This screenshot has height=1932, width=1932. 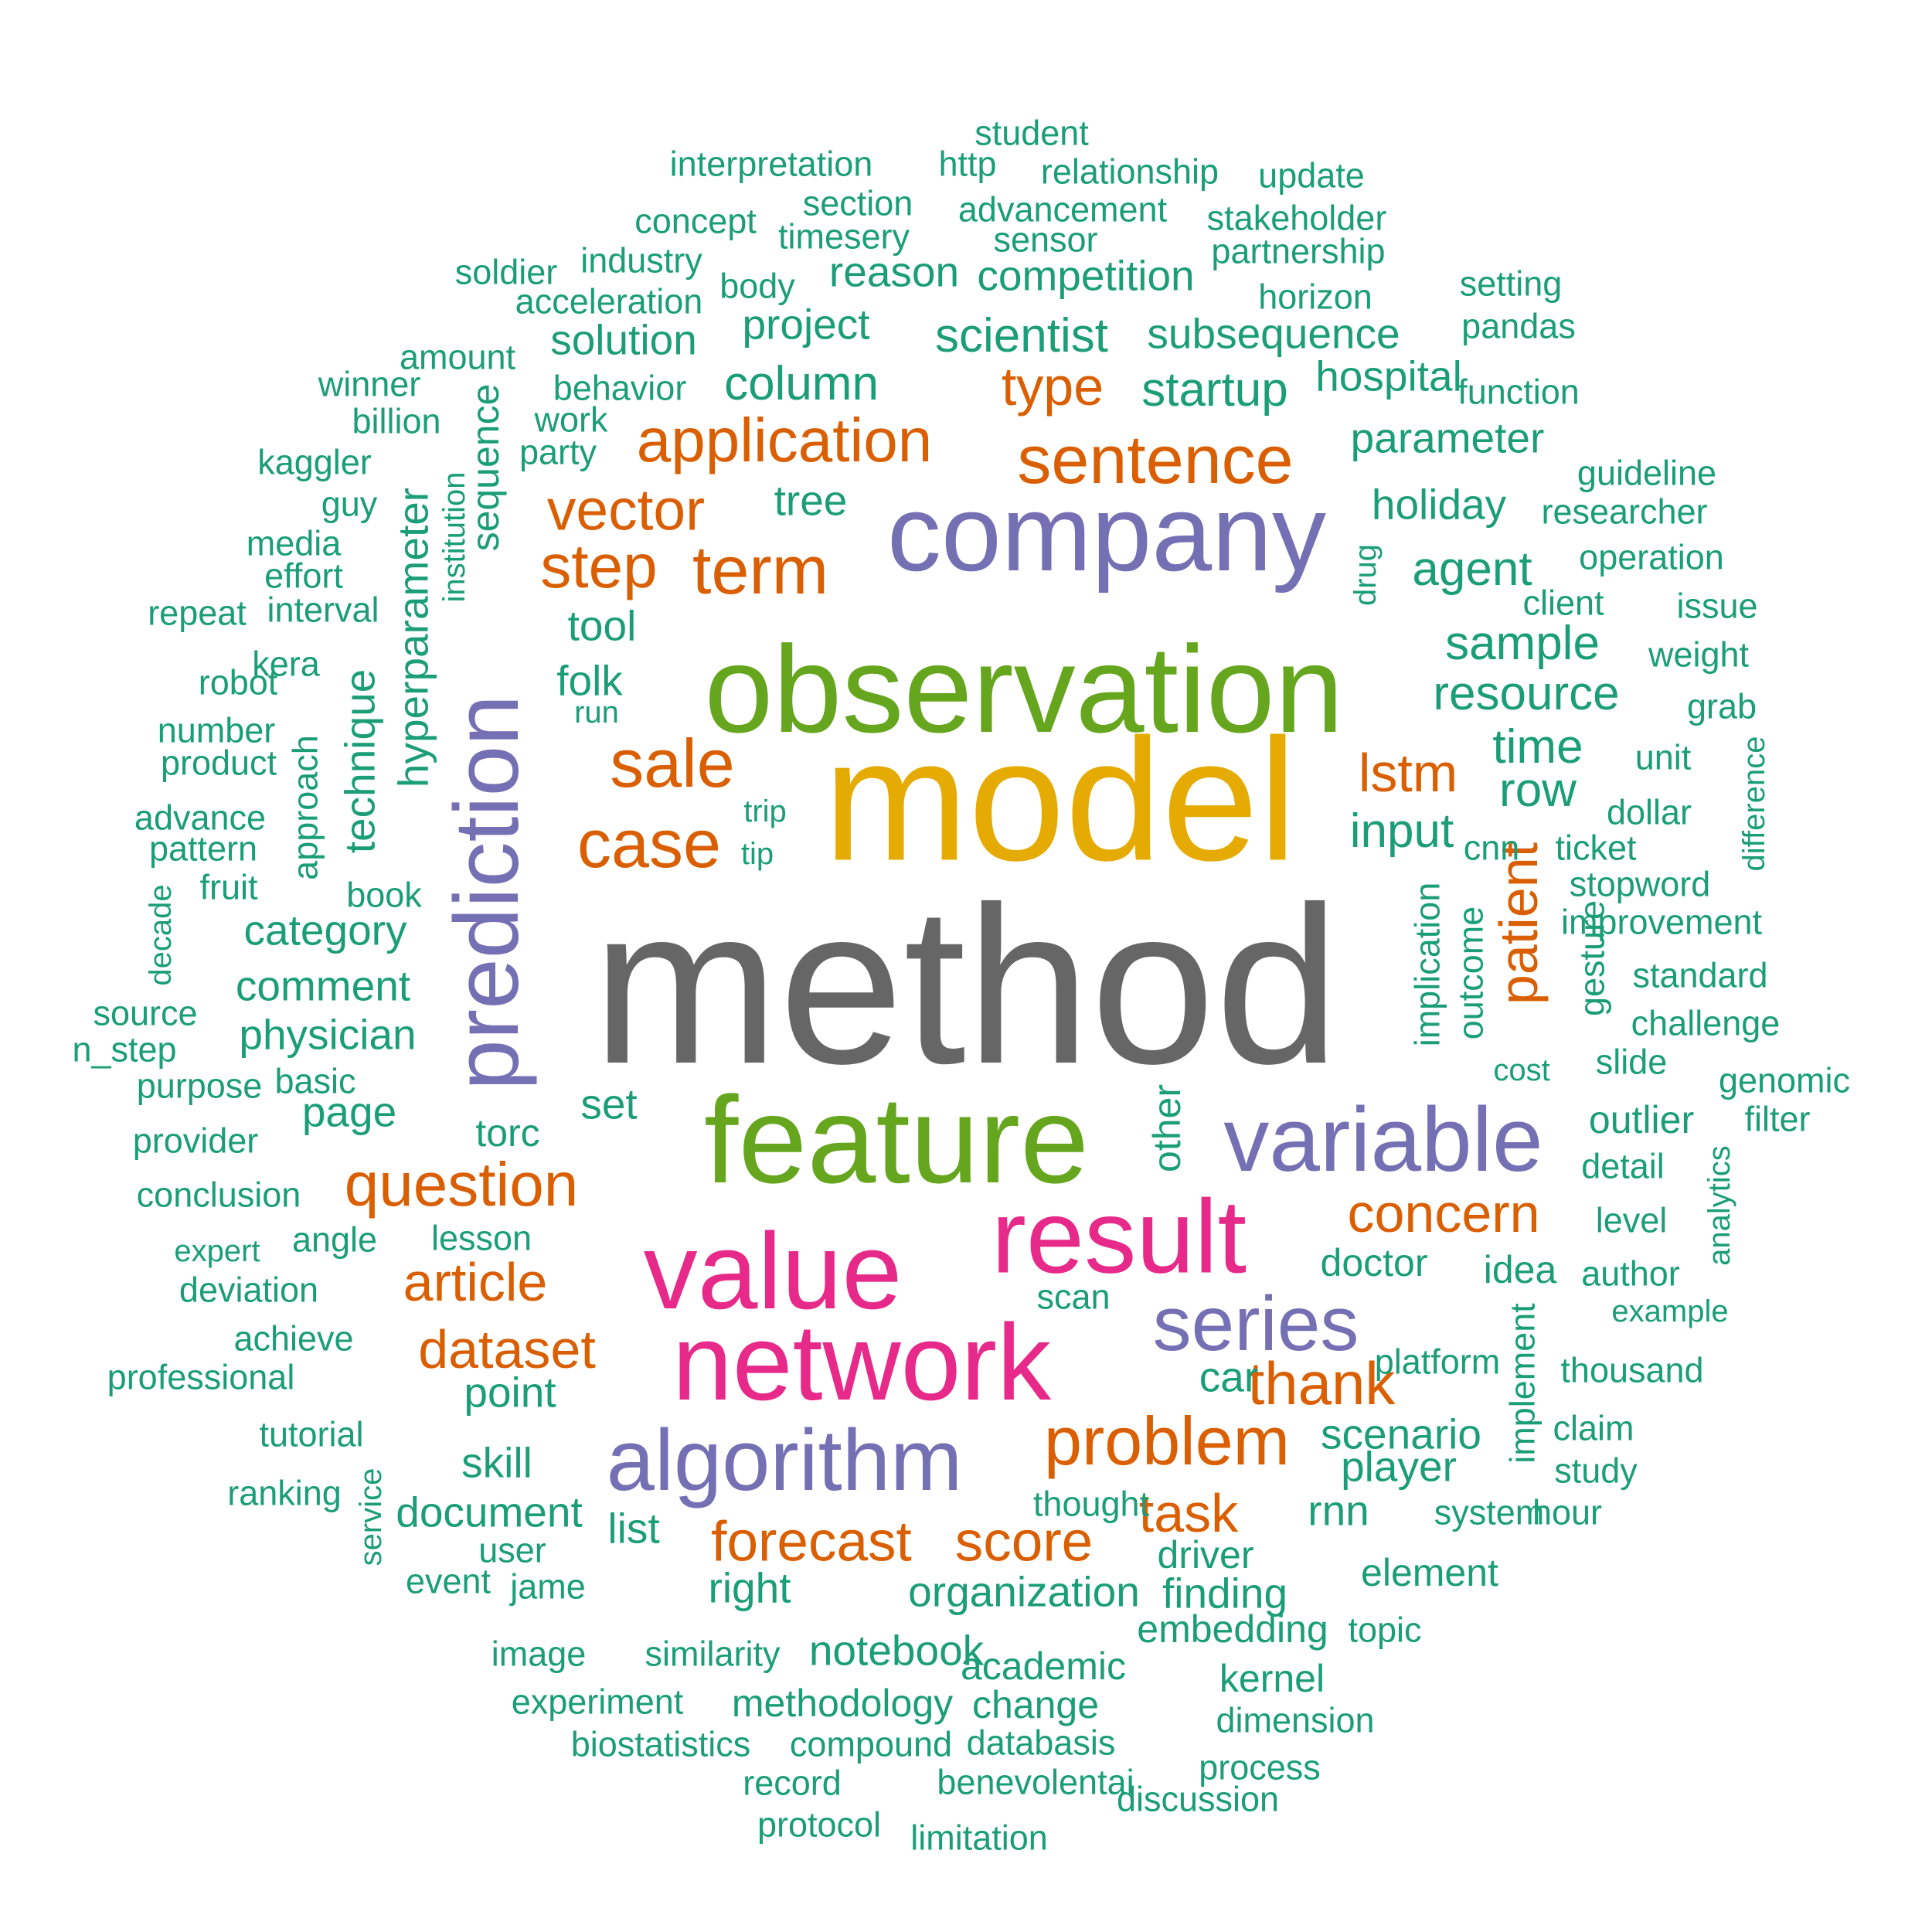 I want to click on word-angle: angle, so click(x=335, y=1240).